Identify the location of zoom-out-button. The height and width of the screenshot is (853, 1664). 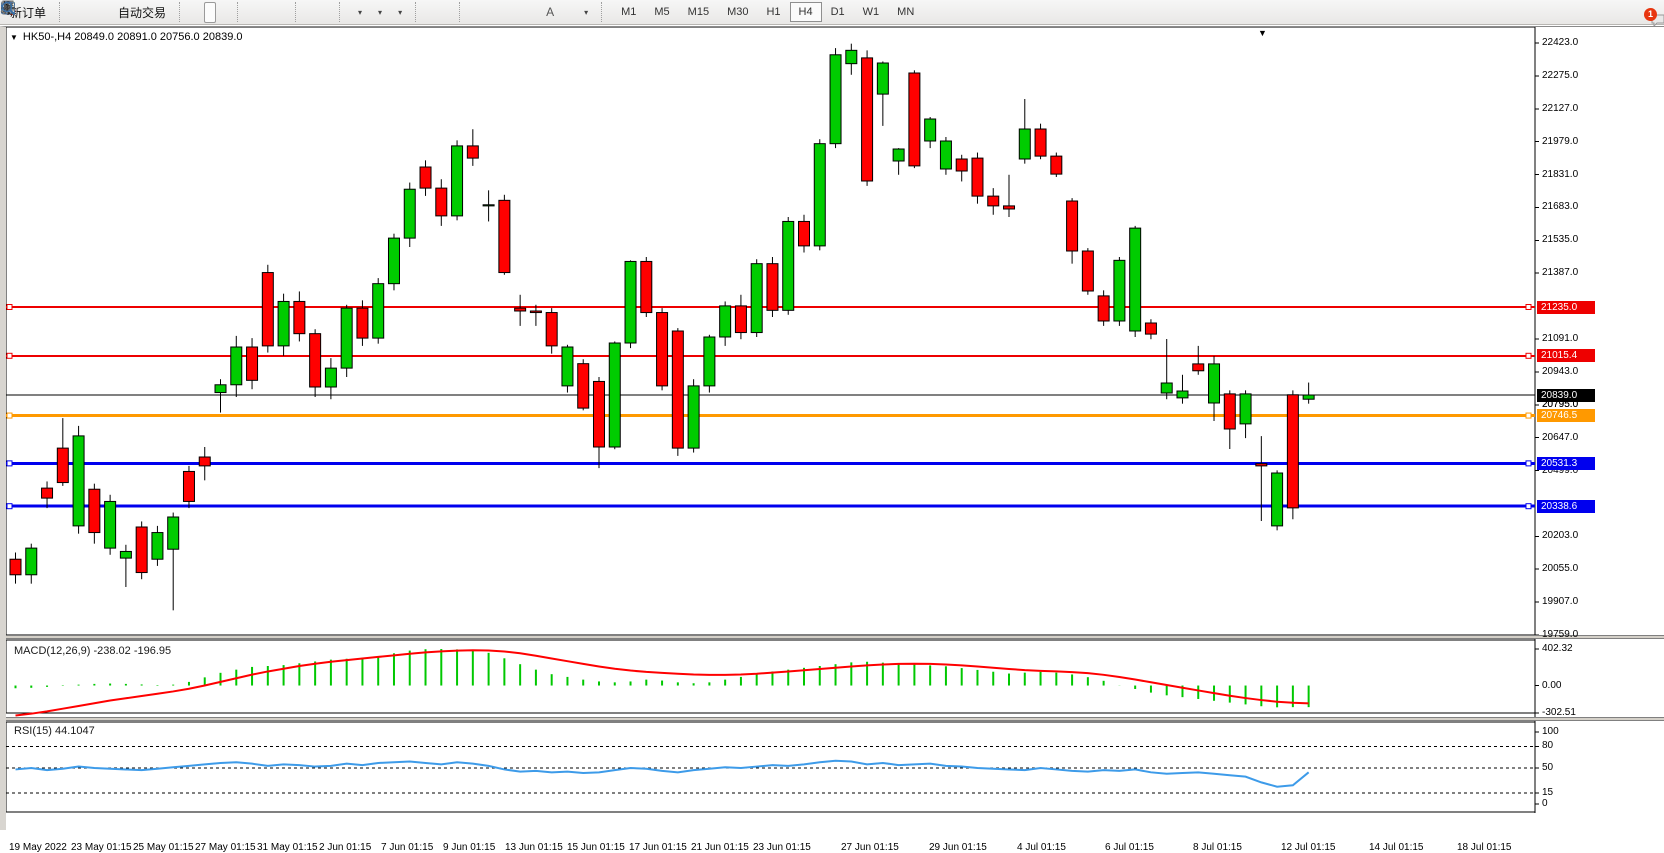
(137, 12).